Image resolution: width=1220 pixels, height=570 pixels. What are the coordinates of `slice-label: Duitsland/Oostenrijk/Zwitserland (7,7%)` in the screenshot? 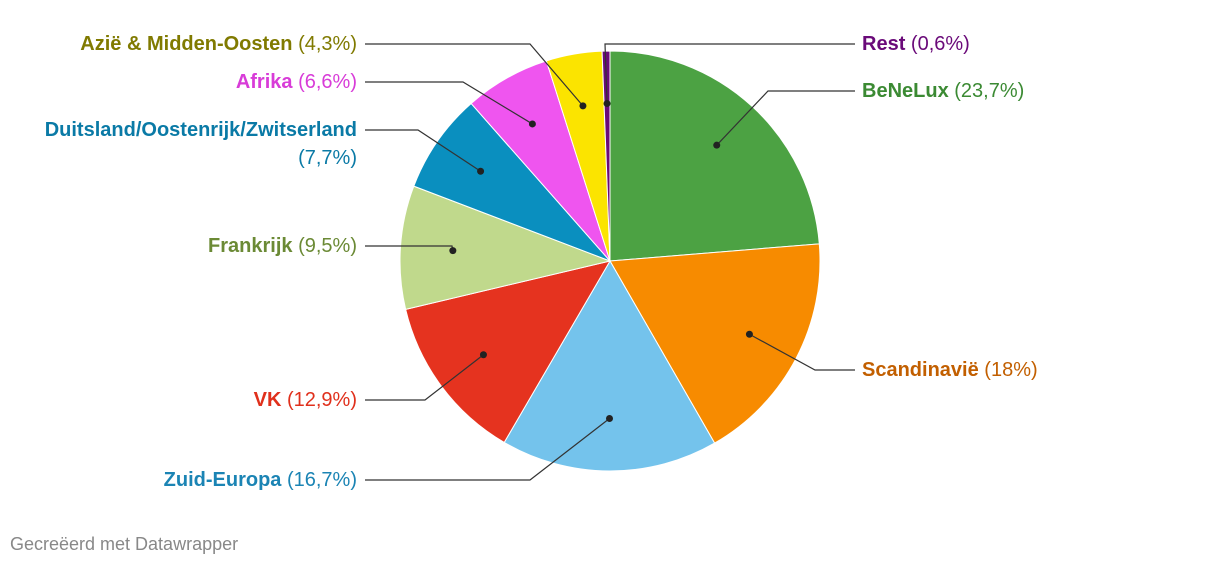 It's located at (182, 144).